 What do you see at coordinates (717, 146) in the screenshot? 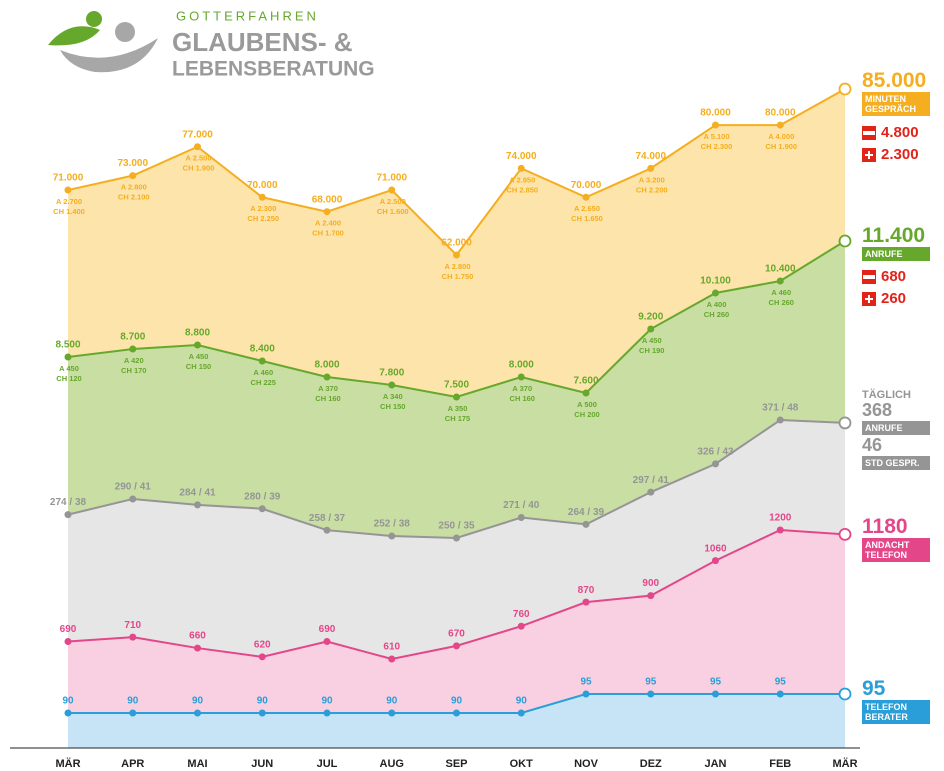
I see `ch-label: CH 2.300` at bounding box center [717, 146].